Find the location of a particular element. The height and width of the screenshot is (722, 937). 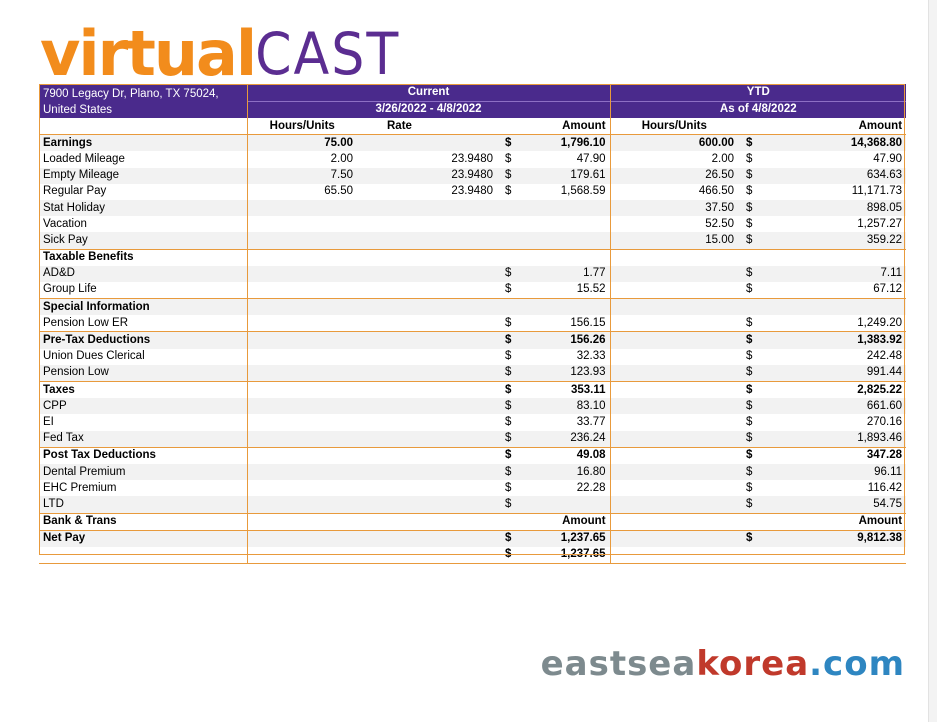

cell-ytd-amount: 347.28 is located at coordinates (837, 455).